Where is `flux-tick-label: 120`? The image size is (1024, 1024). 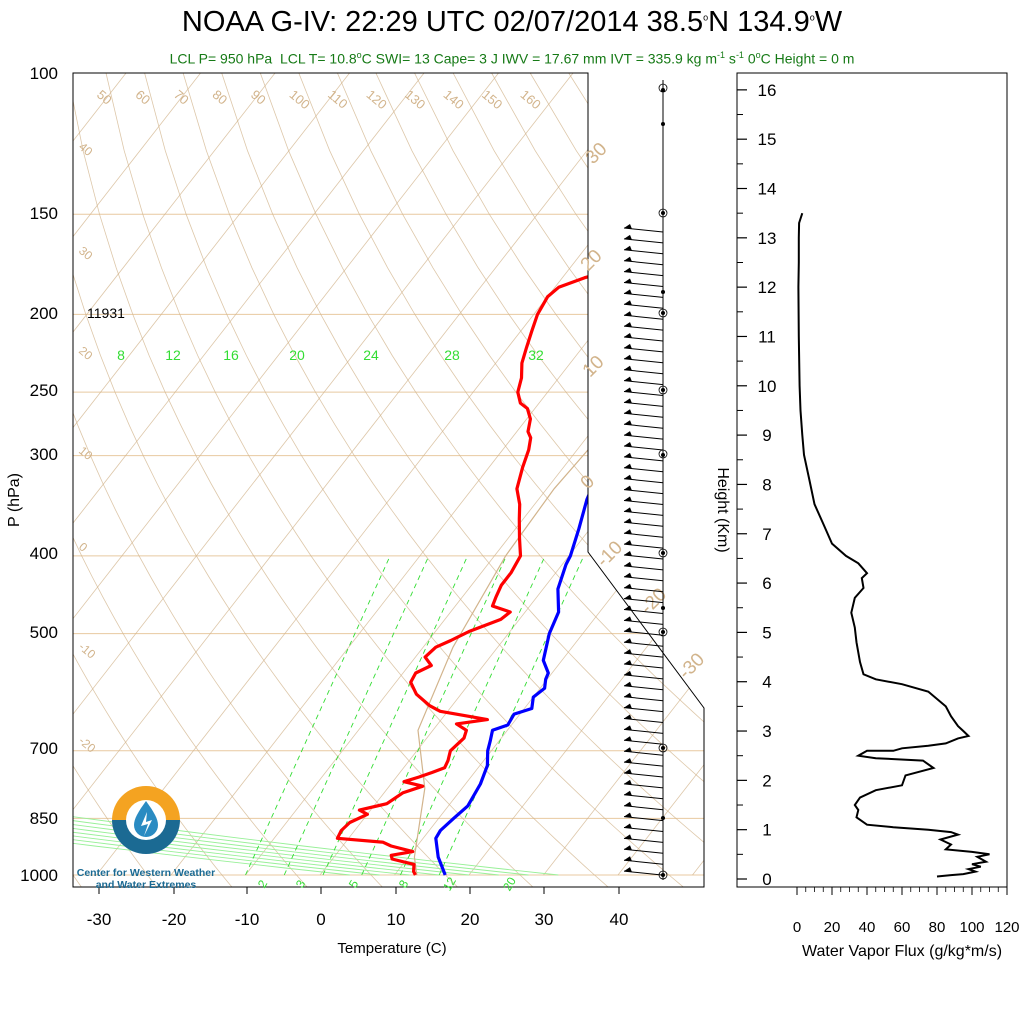 flux-tick-label: 120 is located at coordinates (1006, 927).